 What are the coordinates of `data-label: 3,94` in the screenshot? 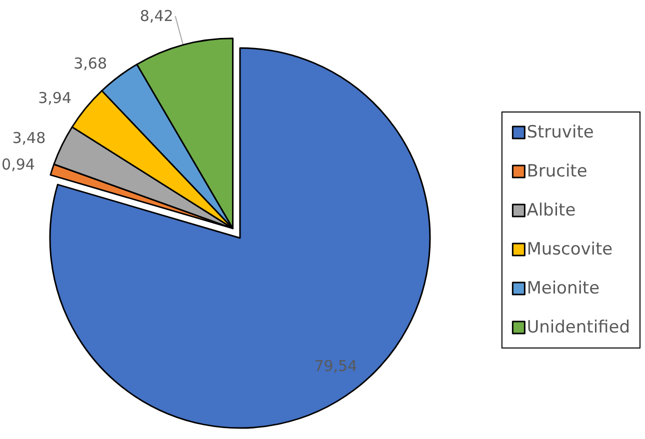 It's located at (55, 97).